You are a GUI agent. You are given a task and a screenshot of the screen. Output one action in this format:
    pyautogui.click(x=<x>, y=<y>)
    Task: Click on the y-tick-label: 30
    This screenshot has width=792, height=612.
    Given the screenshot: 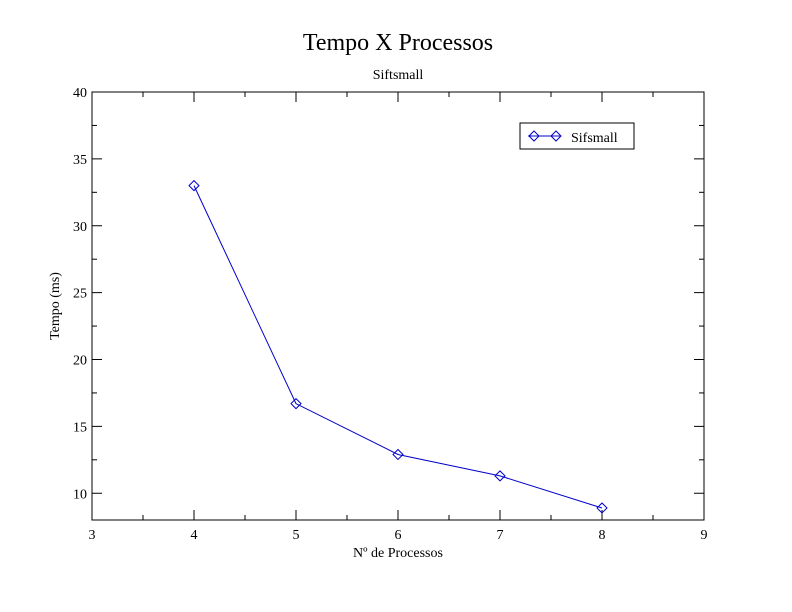 What is the action you would take?
    pyautogui.click(x=80, y=227)
    